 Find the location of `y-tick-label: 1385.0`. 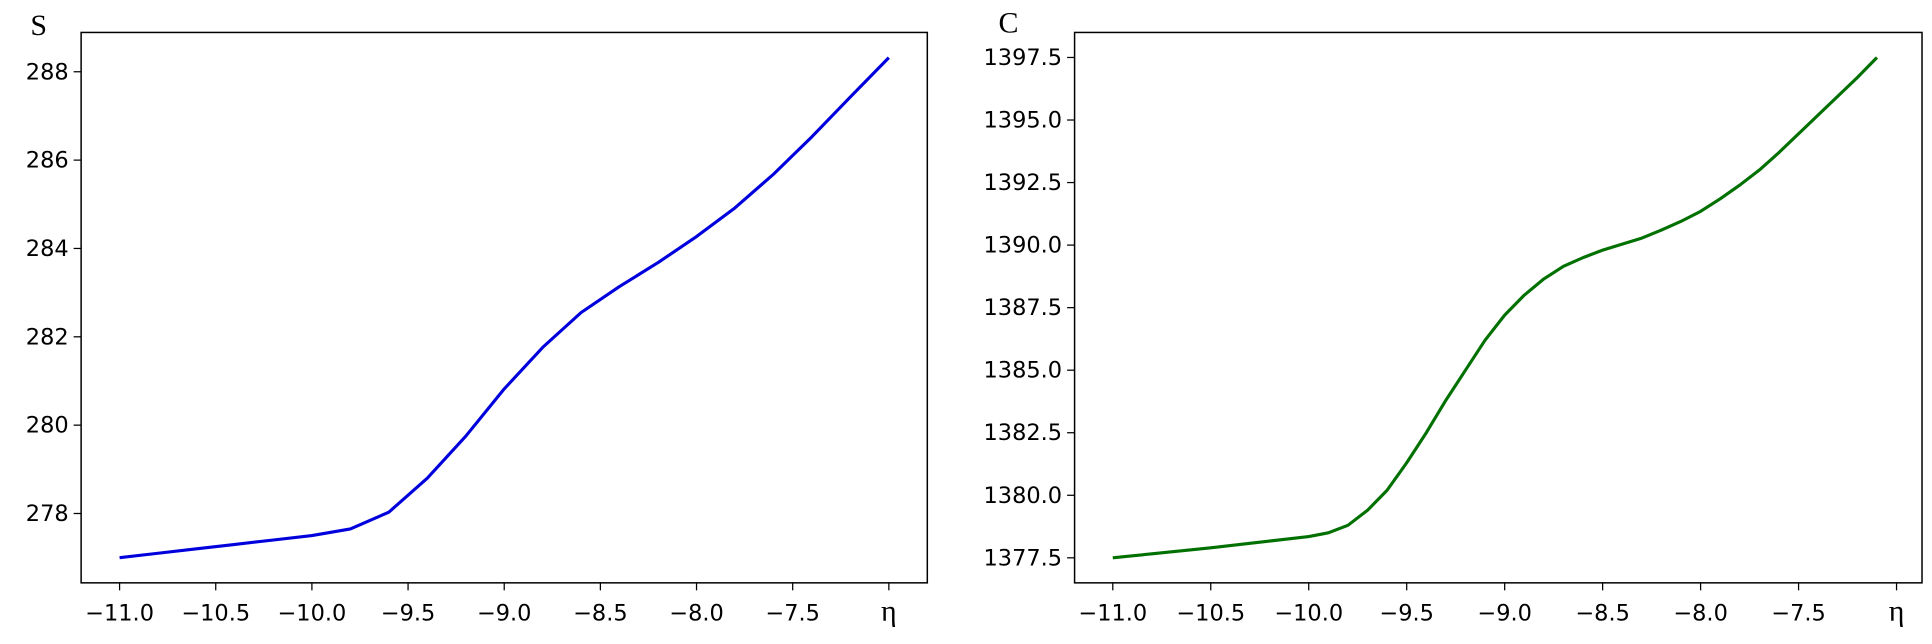

y-tick-label: 1385.0 is located at coordinates (1023, 371).